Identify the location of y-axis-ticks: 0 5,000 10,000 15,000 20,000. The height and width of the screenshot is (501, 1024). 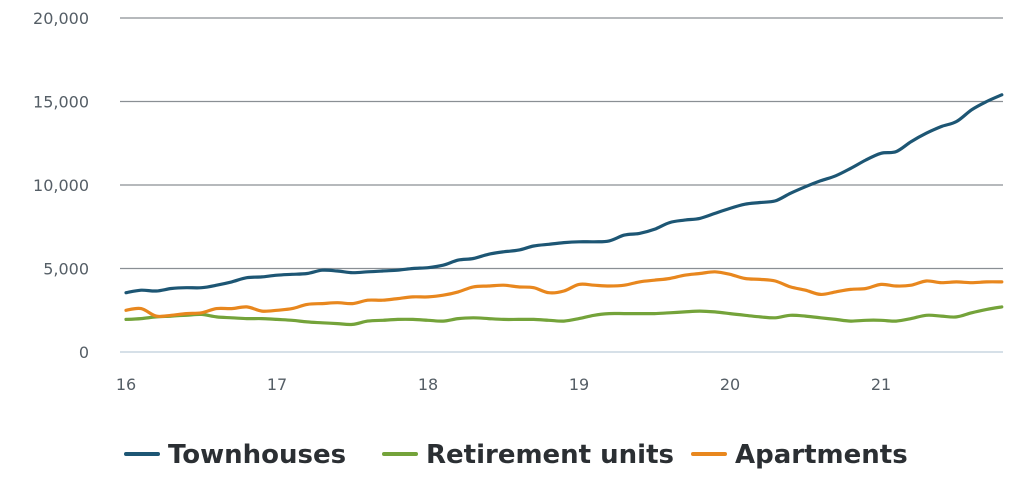
(61, 185).